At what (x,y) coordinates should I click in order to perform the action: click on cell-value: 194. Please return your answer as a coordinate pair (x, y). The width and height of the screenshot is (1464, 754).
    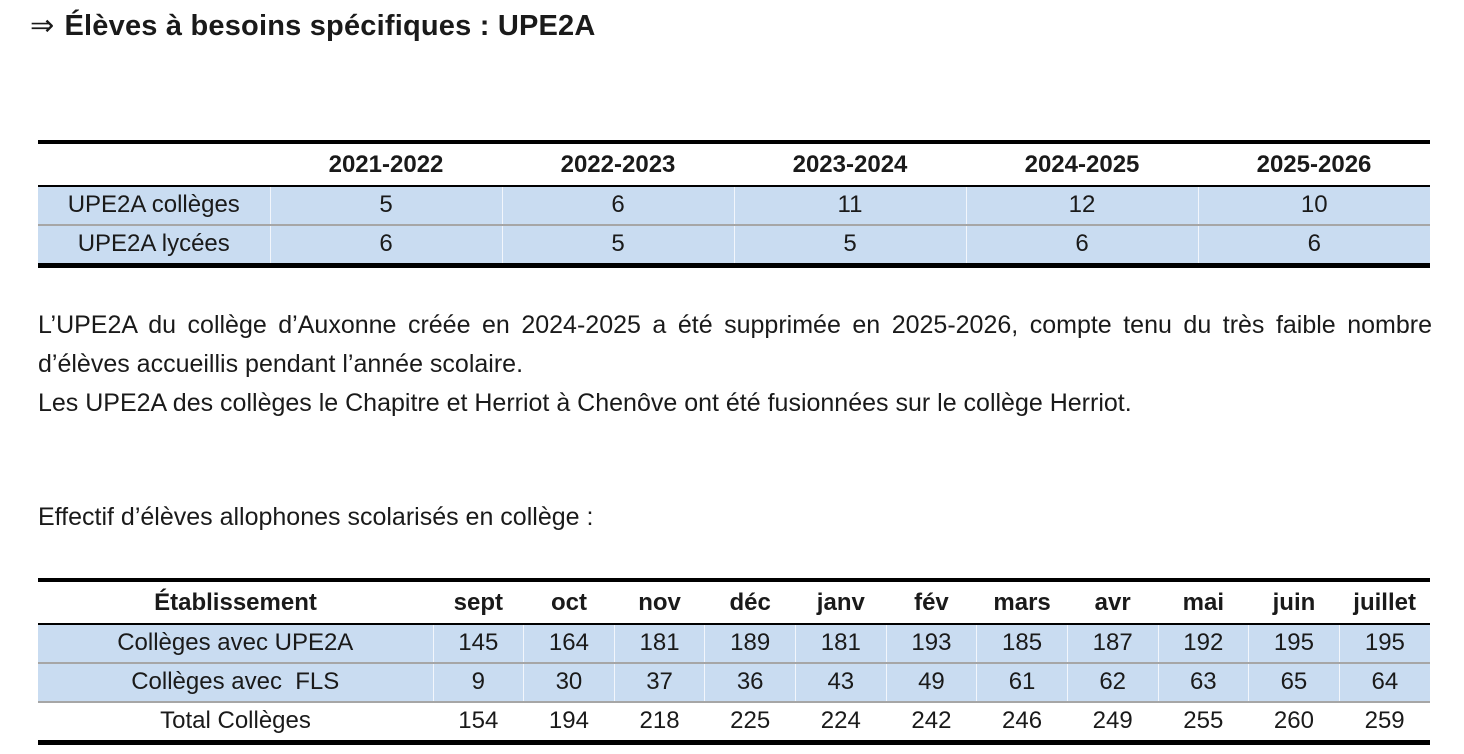
    Looking at the image, I should click on (569, 722).